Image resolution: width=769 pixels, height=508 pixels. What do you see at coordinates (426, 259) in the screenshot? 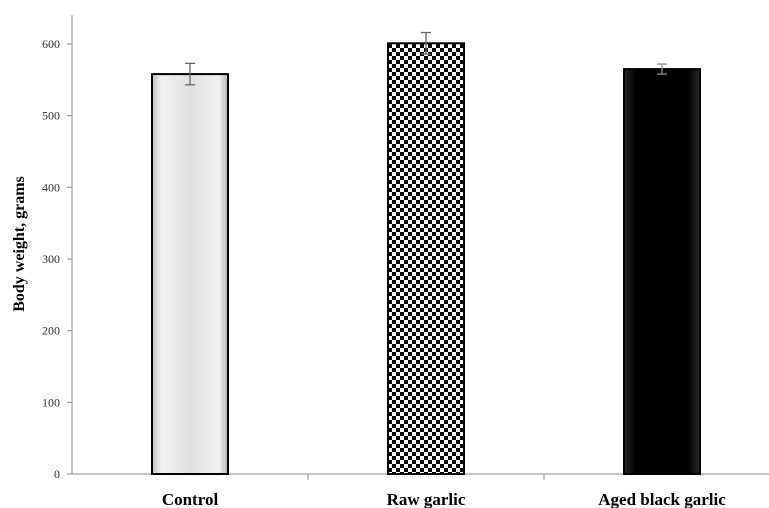
I see `bar-raw-garlic` at bounding box center [426, 259].